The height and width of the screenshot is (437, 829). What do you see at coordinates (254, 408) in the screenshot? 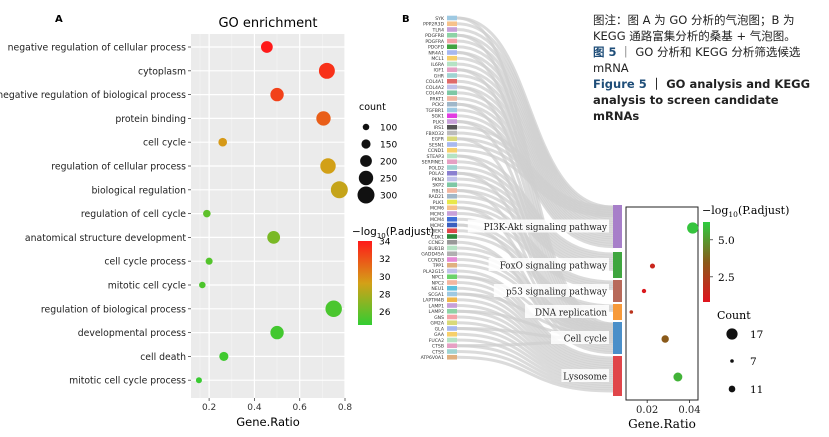
I see `x-tick-label: 0.4` at bounding box center [254, 408].